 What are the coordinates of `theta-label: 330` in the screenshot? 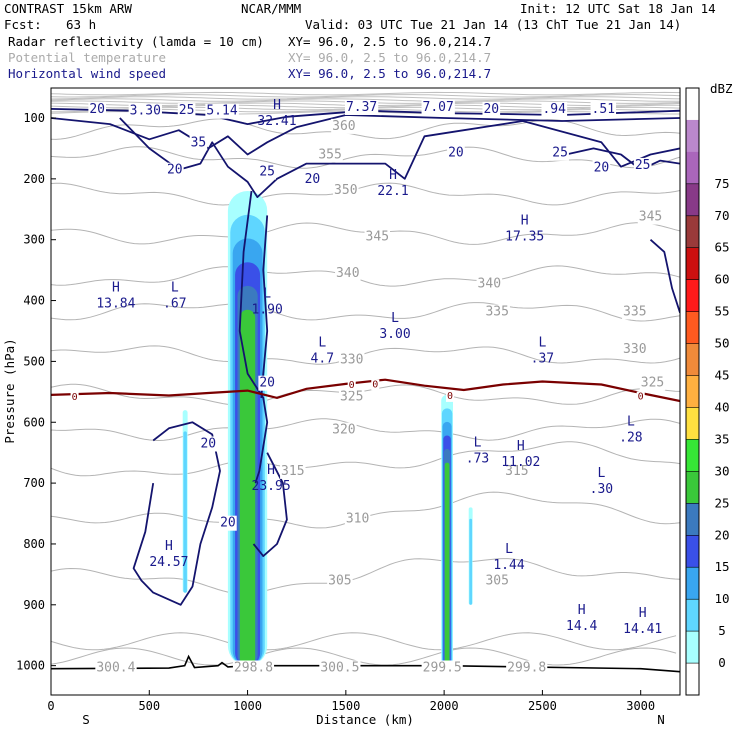 It's located at (634, 349).